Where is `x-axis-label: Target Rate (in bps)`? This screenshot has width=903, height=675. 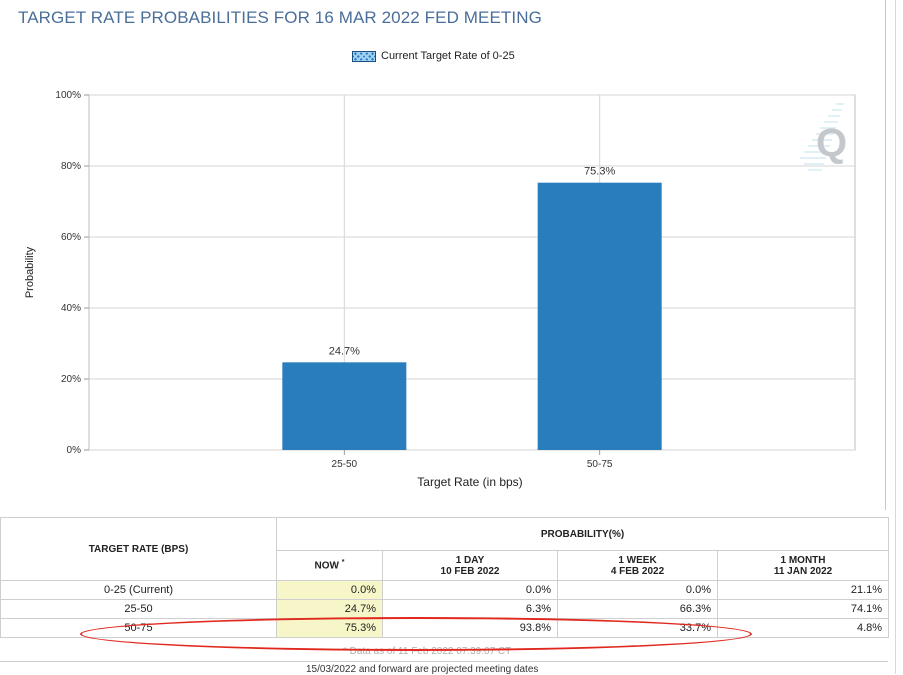
x-axis-label: Target Rate (in bps) is located at coordinates (469, 482).